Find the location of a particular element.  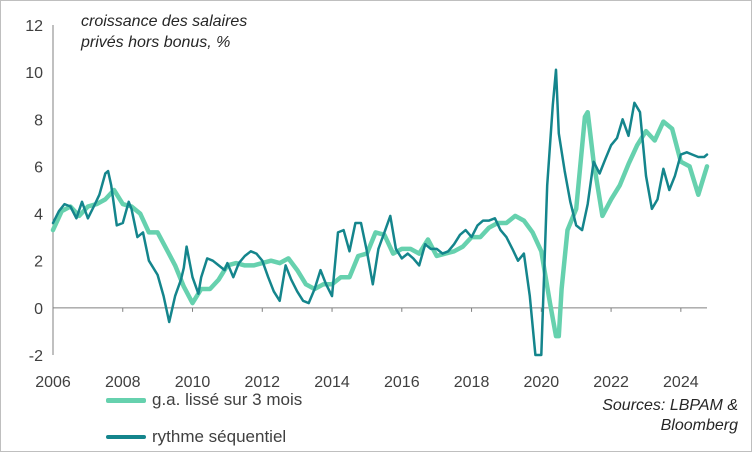

x-tick-label-2008: 2008 is located at coordinates (123, 382).